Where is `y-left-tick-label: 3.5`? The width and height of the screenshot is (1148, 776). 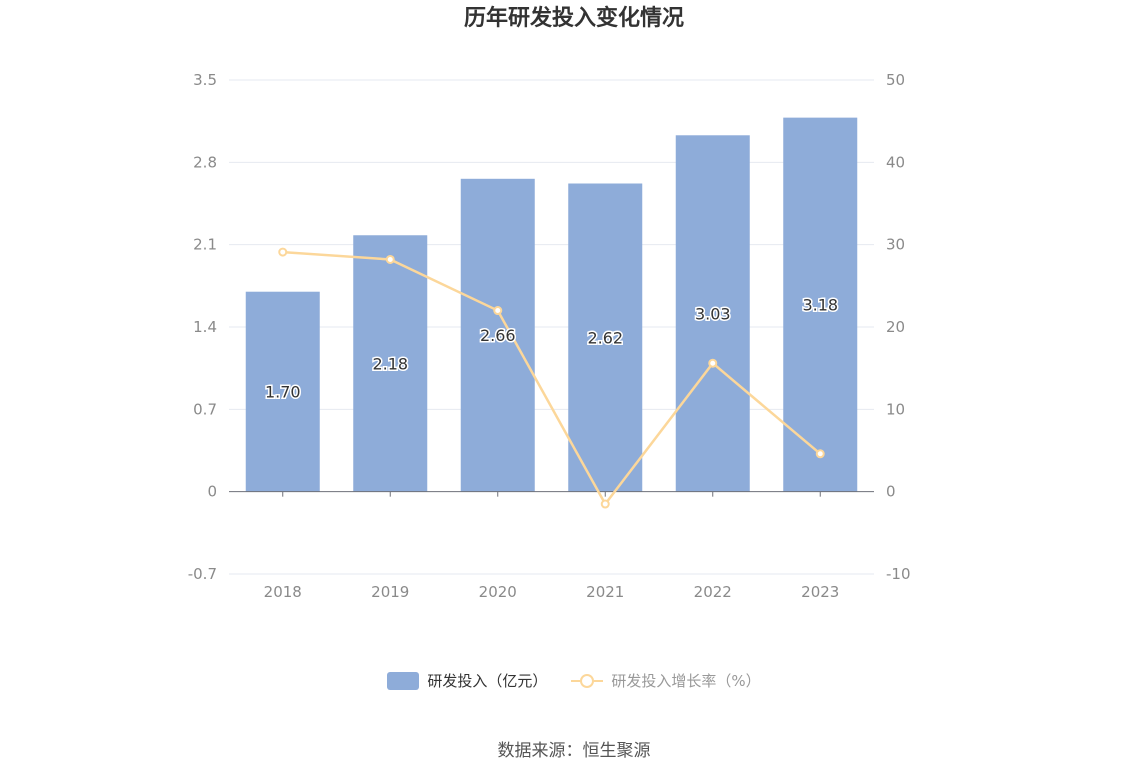
y-left-tick-label: 3.5 is located at coordinates (205, 80).